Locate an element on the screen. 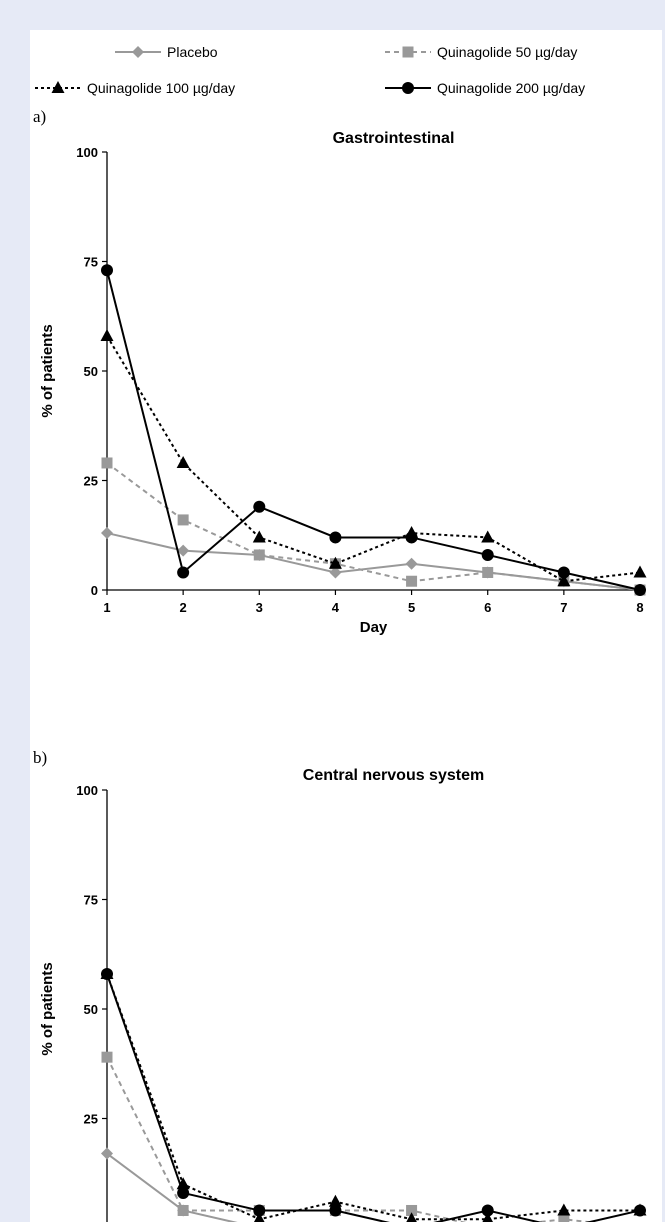 This screenshot has width=665, height=1222. panel-label: a) is located at coordinates (39, 116).